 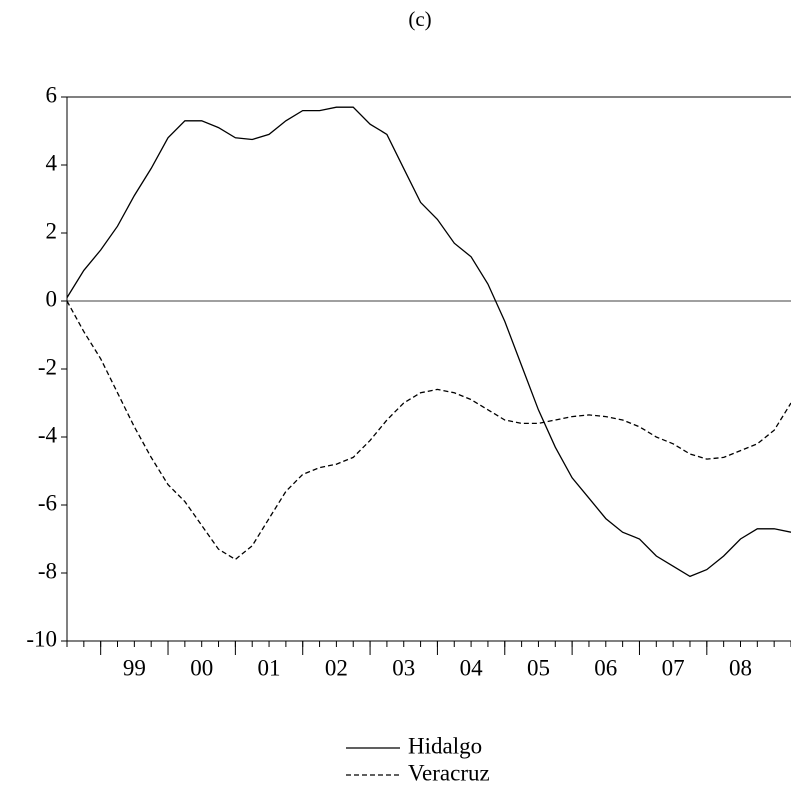 What do you see at coordinates (336, 667) in the screenshot?
I see `x-tick-label: 02` at bounding box center [336, 667].